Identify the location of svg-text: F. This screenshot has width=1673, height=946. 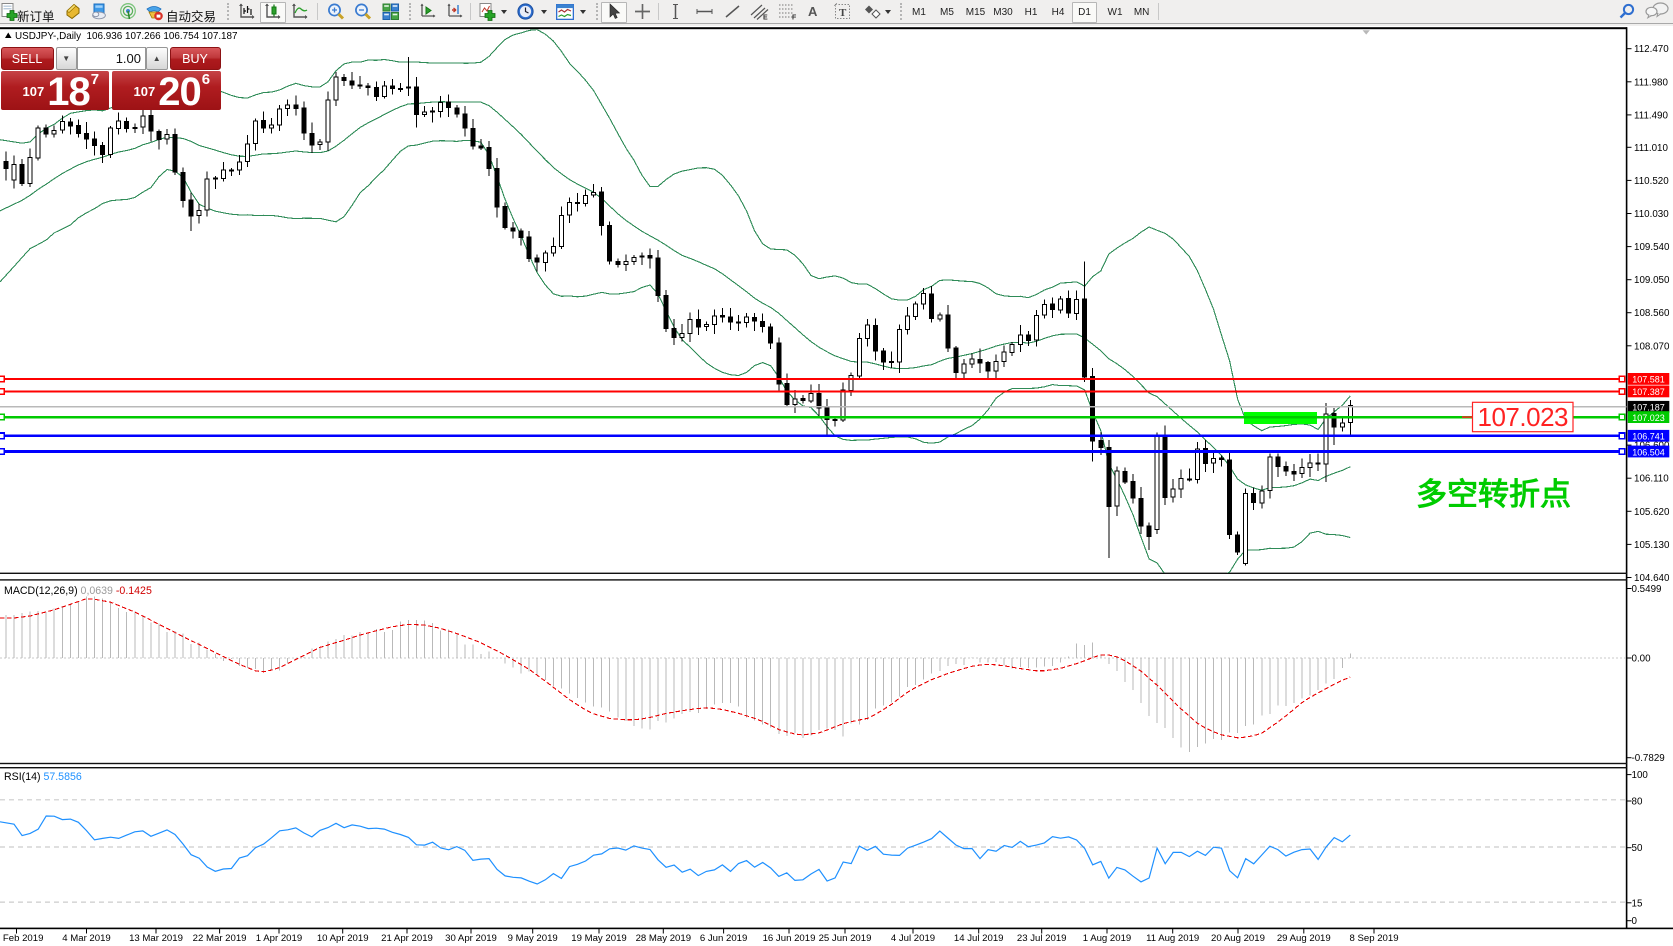
(794, 18).